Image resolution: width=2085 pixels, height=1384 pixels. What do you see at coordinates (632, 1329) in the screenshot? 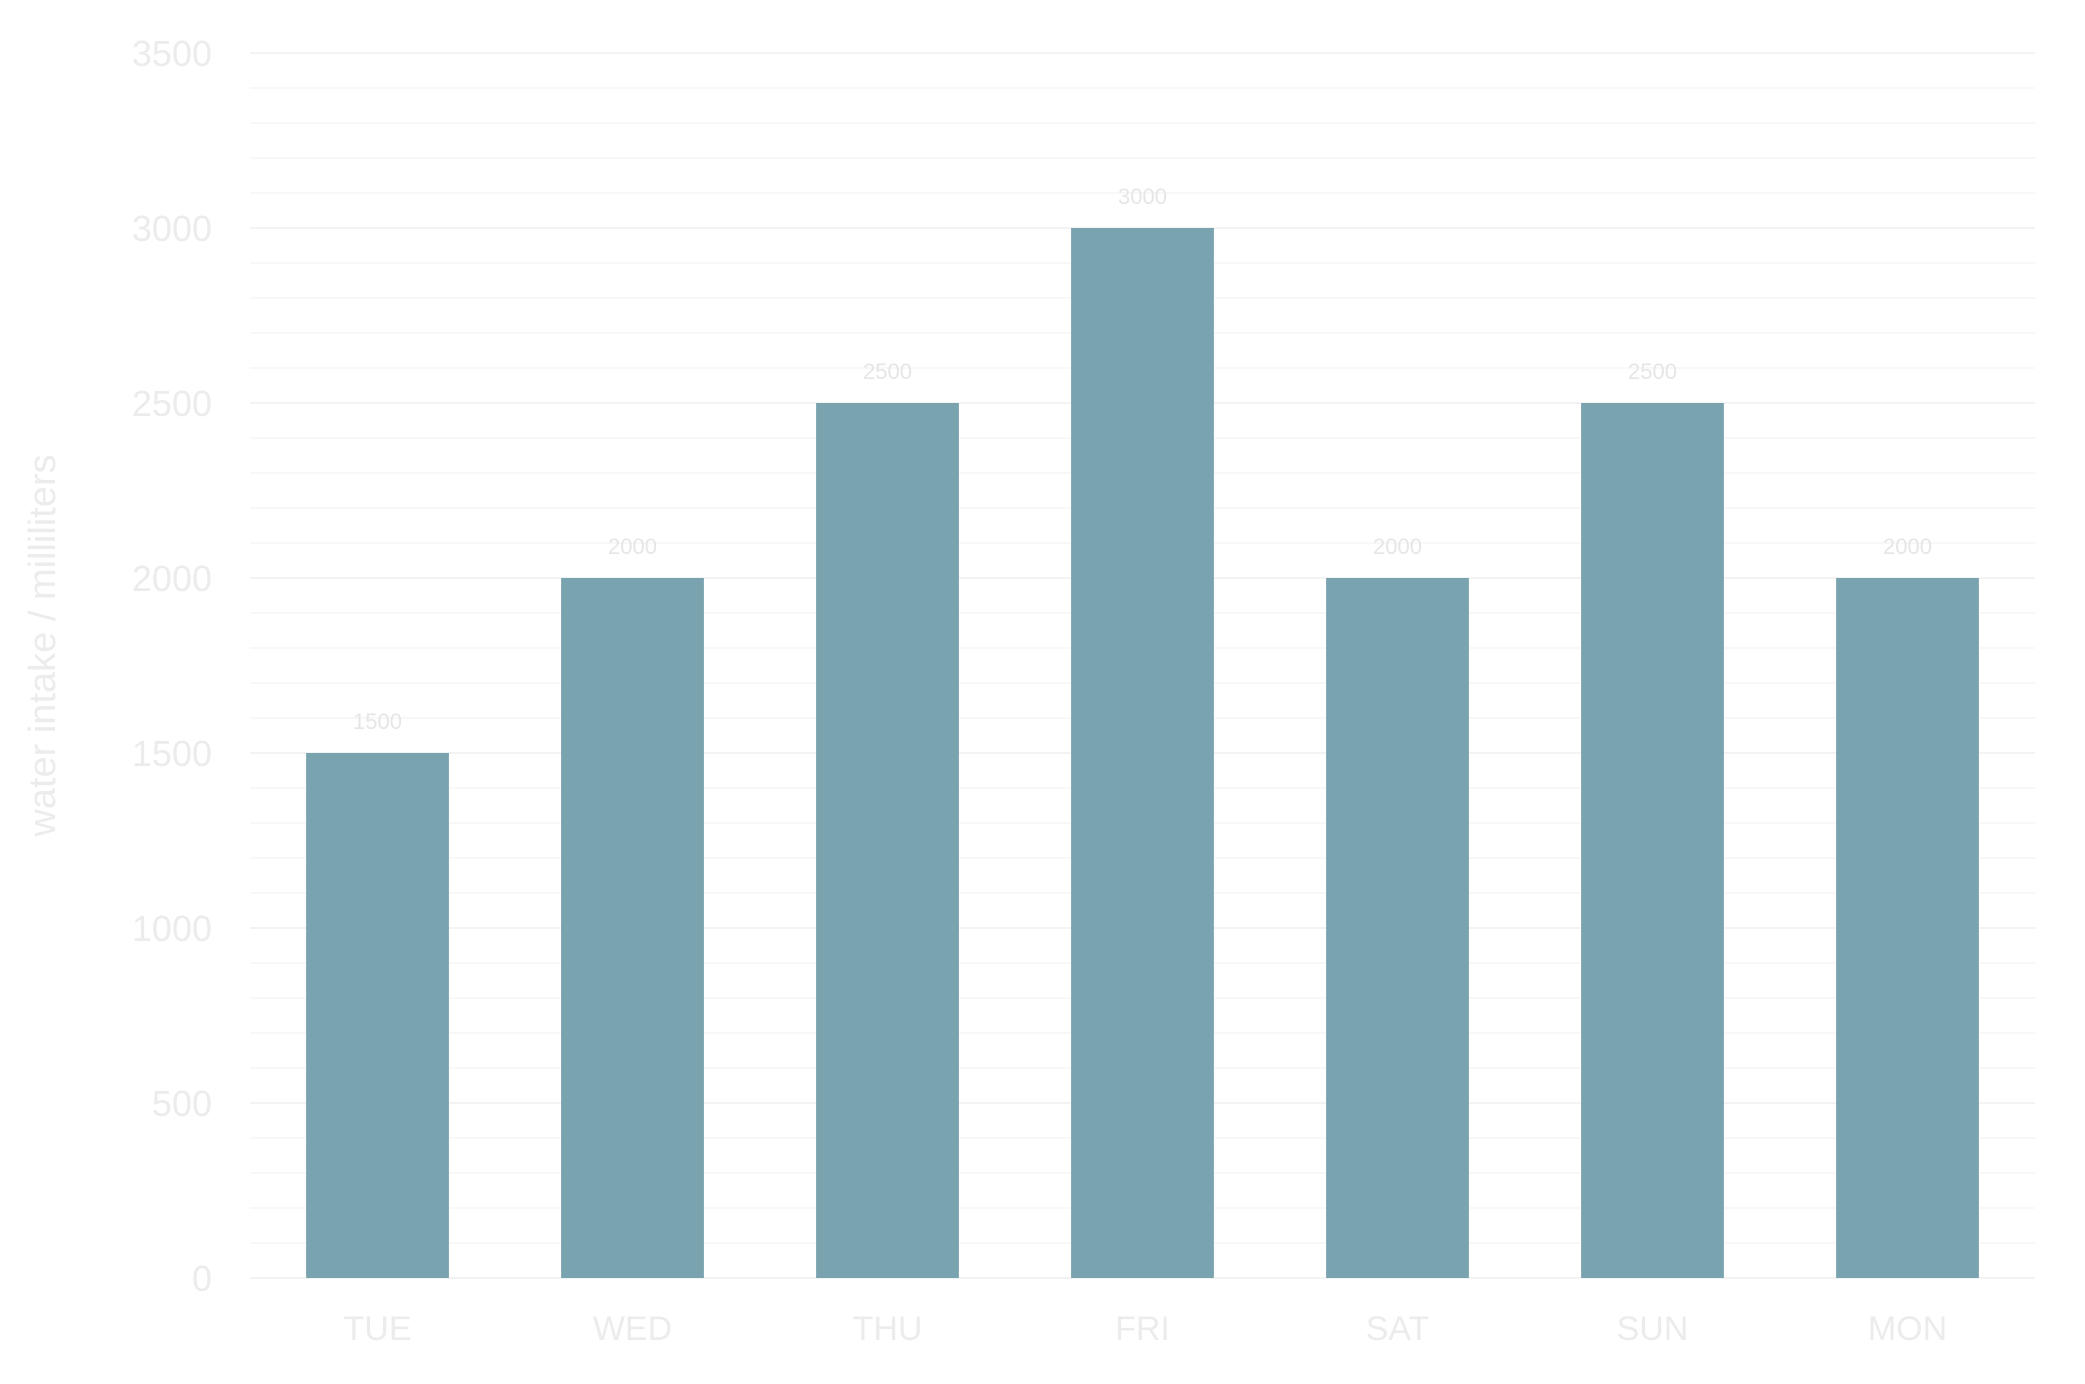
I see `x-tick-label: WED` at bounding box center [632, 1329].